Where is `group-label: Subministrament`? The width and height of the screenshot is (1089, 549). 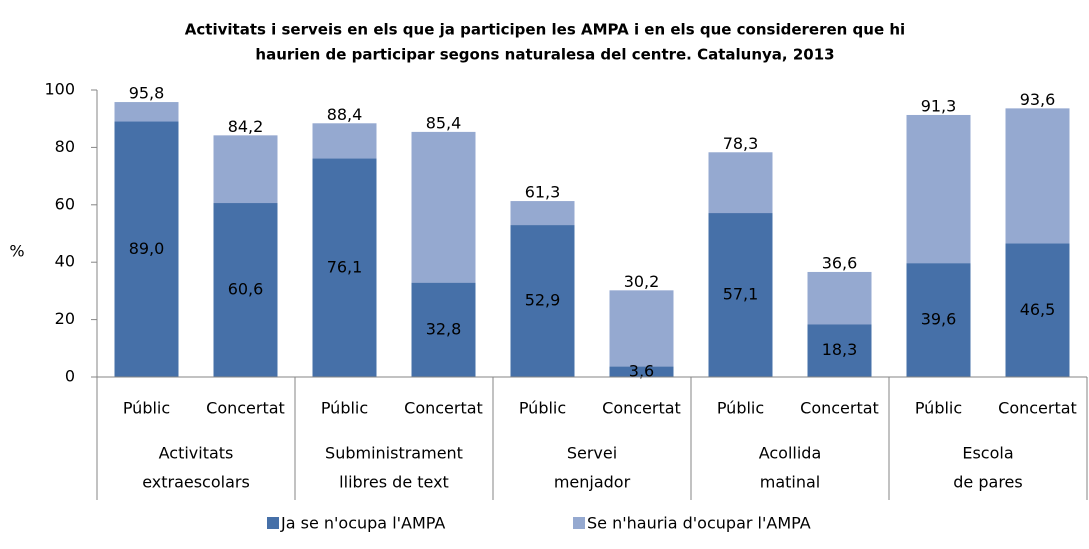 group-label: Subministrament is located at coordinates (394, 453).